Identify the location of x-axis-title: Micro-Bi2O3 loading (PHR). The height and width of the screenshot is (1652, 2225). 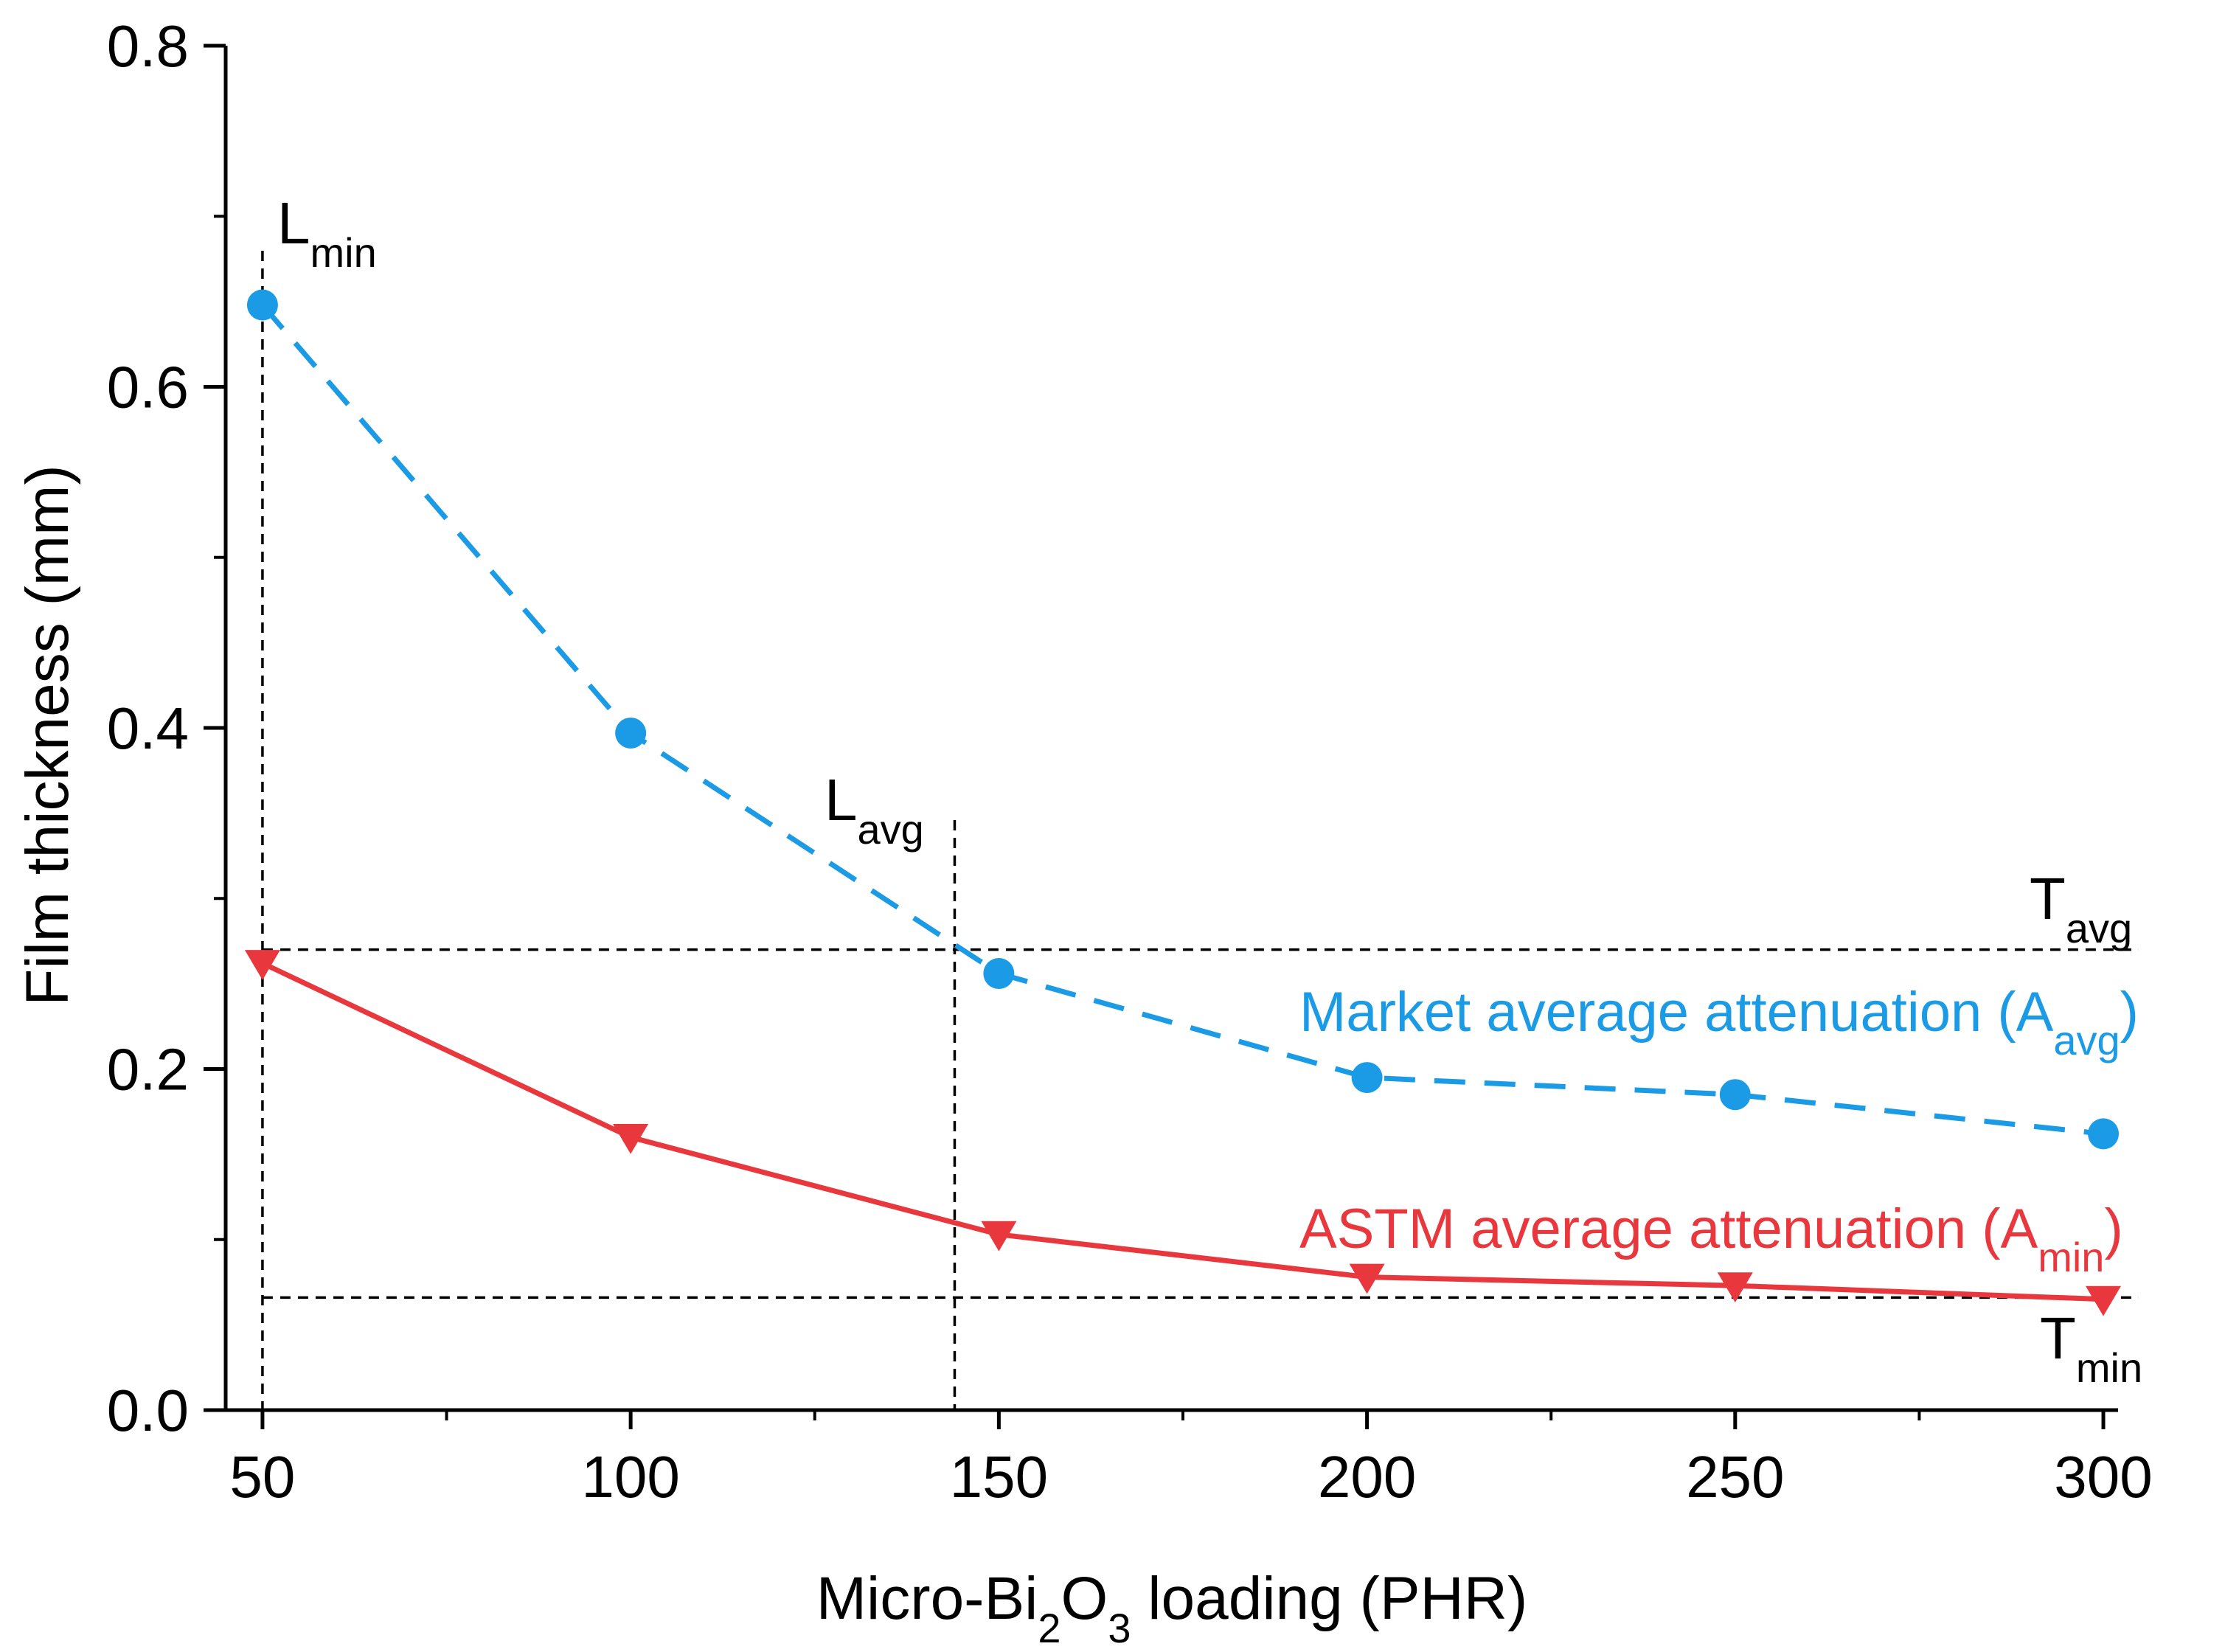
(1172, 1608).